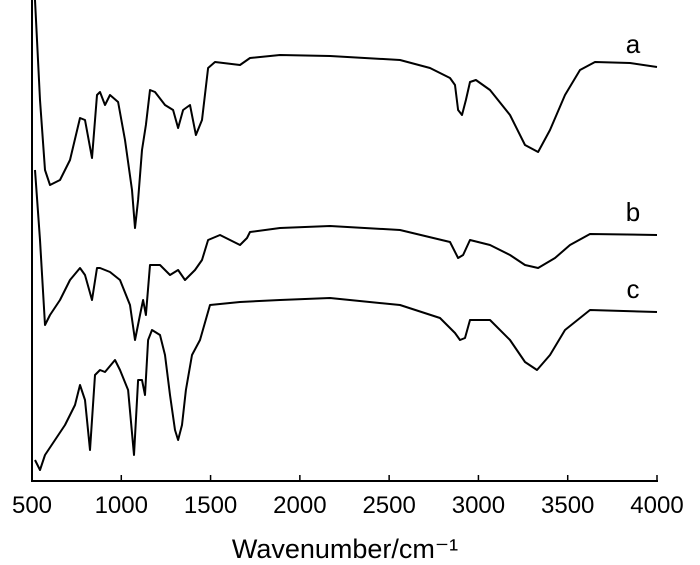 Image resolution: width=700 pixels, height=565 pixels. I want to click on x-tick-label: 2000, so click(299, 505).